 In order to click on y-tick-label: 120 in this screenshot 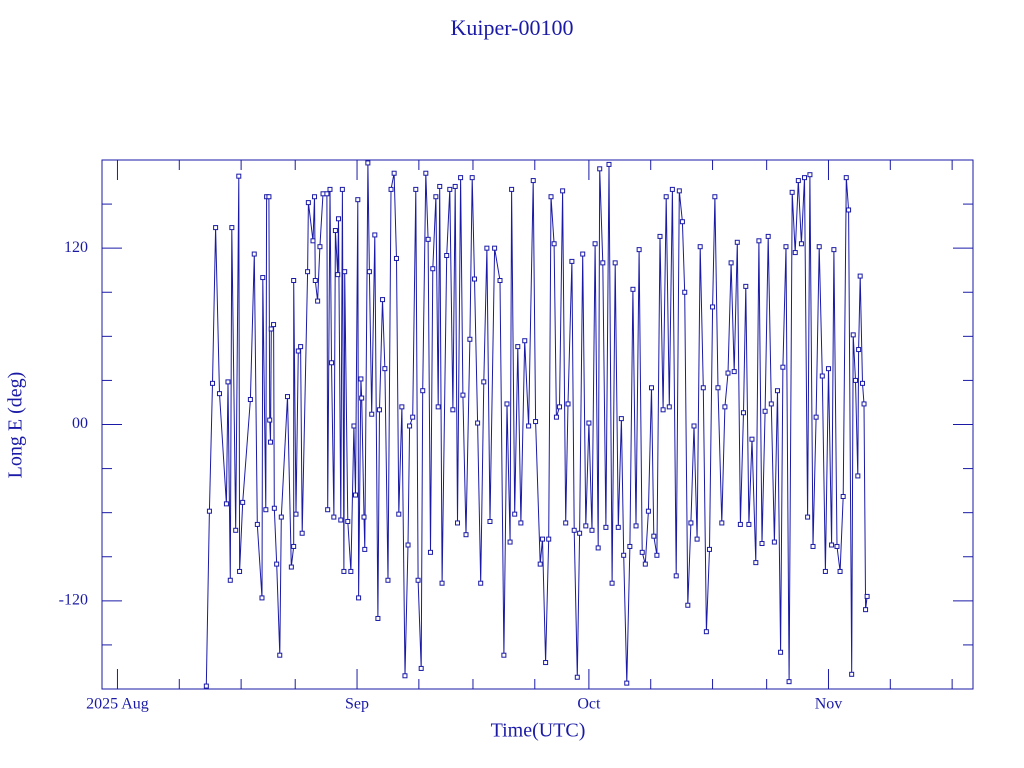, I will do `click(76, 247)`.